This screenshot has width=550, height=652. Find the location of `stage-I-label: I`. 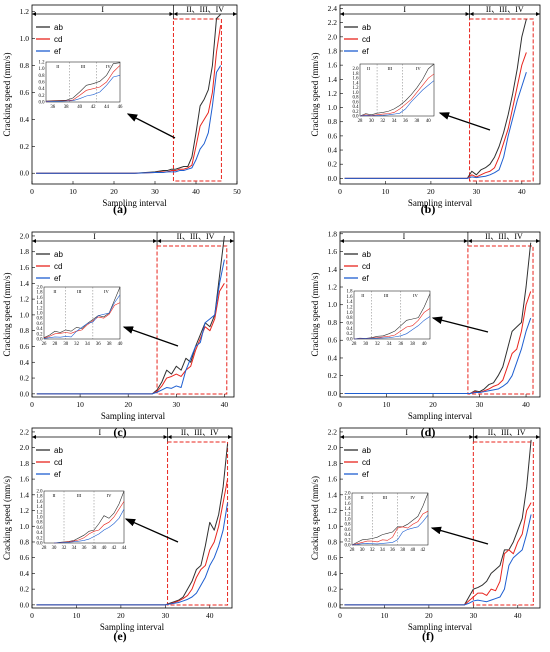

stage-I-label: I is located at coordinates (99, 432).